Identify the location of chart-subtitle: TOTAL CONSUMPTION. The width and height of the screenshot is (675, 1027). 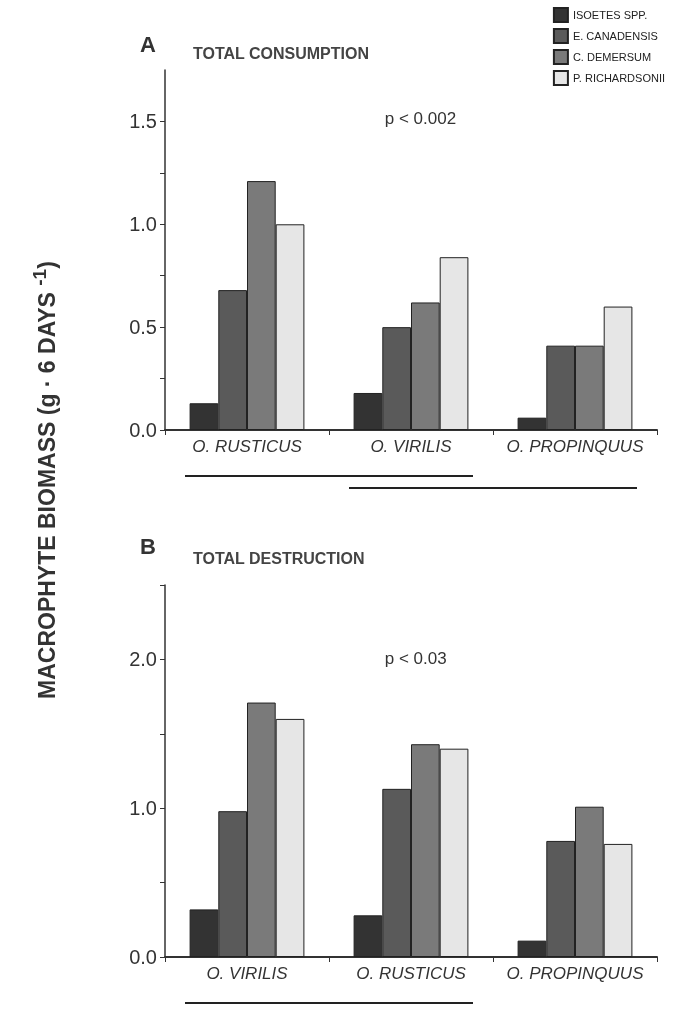
(281, 53).